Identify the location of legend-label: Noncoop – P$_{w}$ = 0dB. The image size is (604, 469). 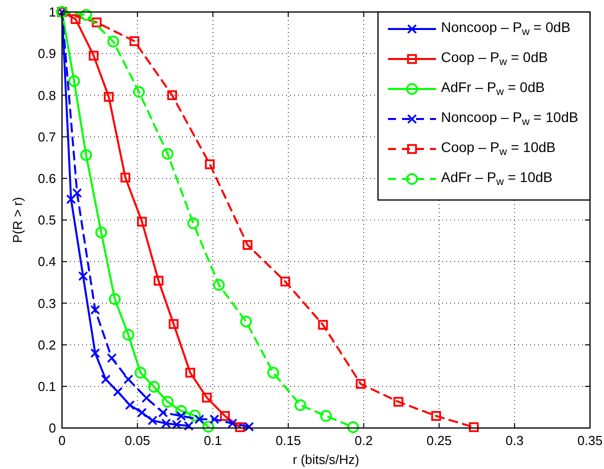
(505, 28).